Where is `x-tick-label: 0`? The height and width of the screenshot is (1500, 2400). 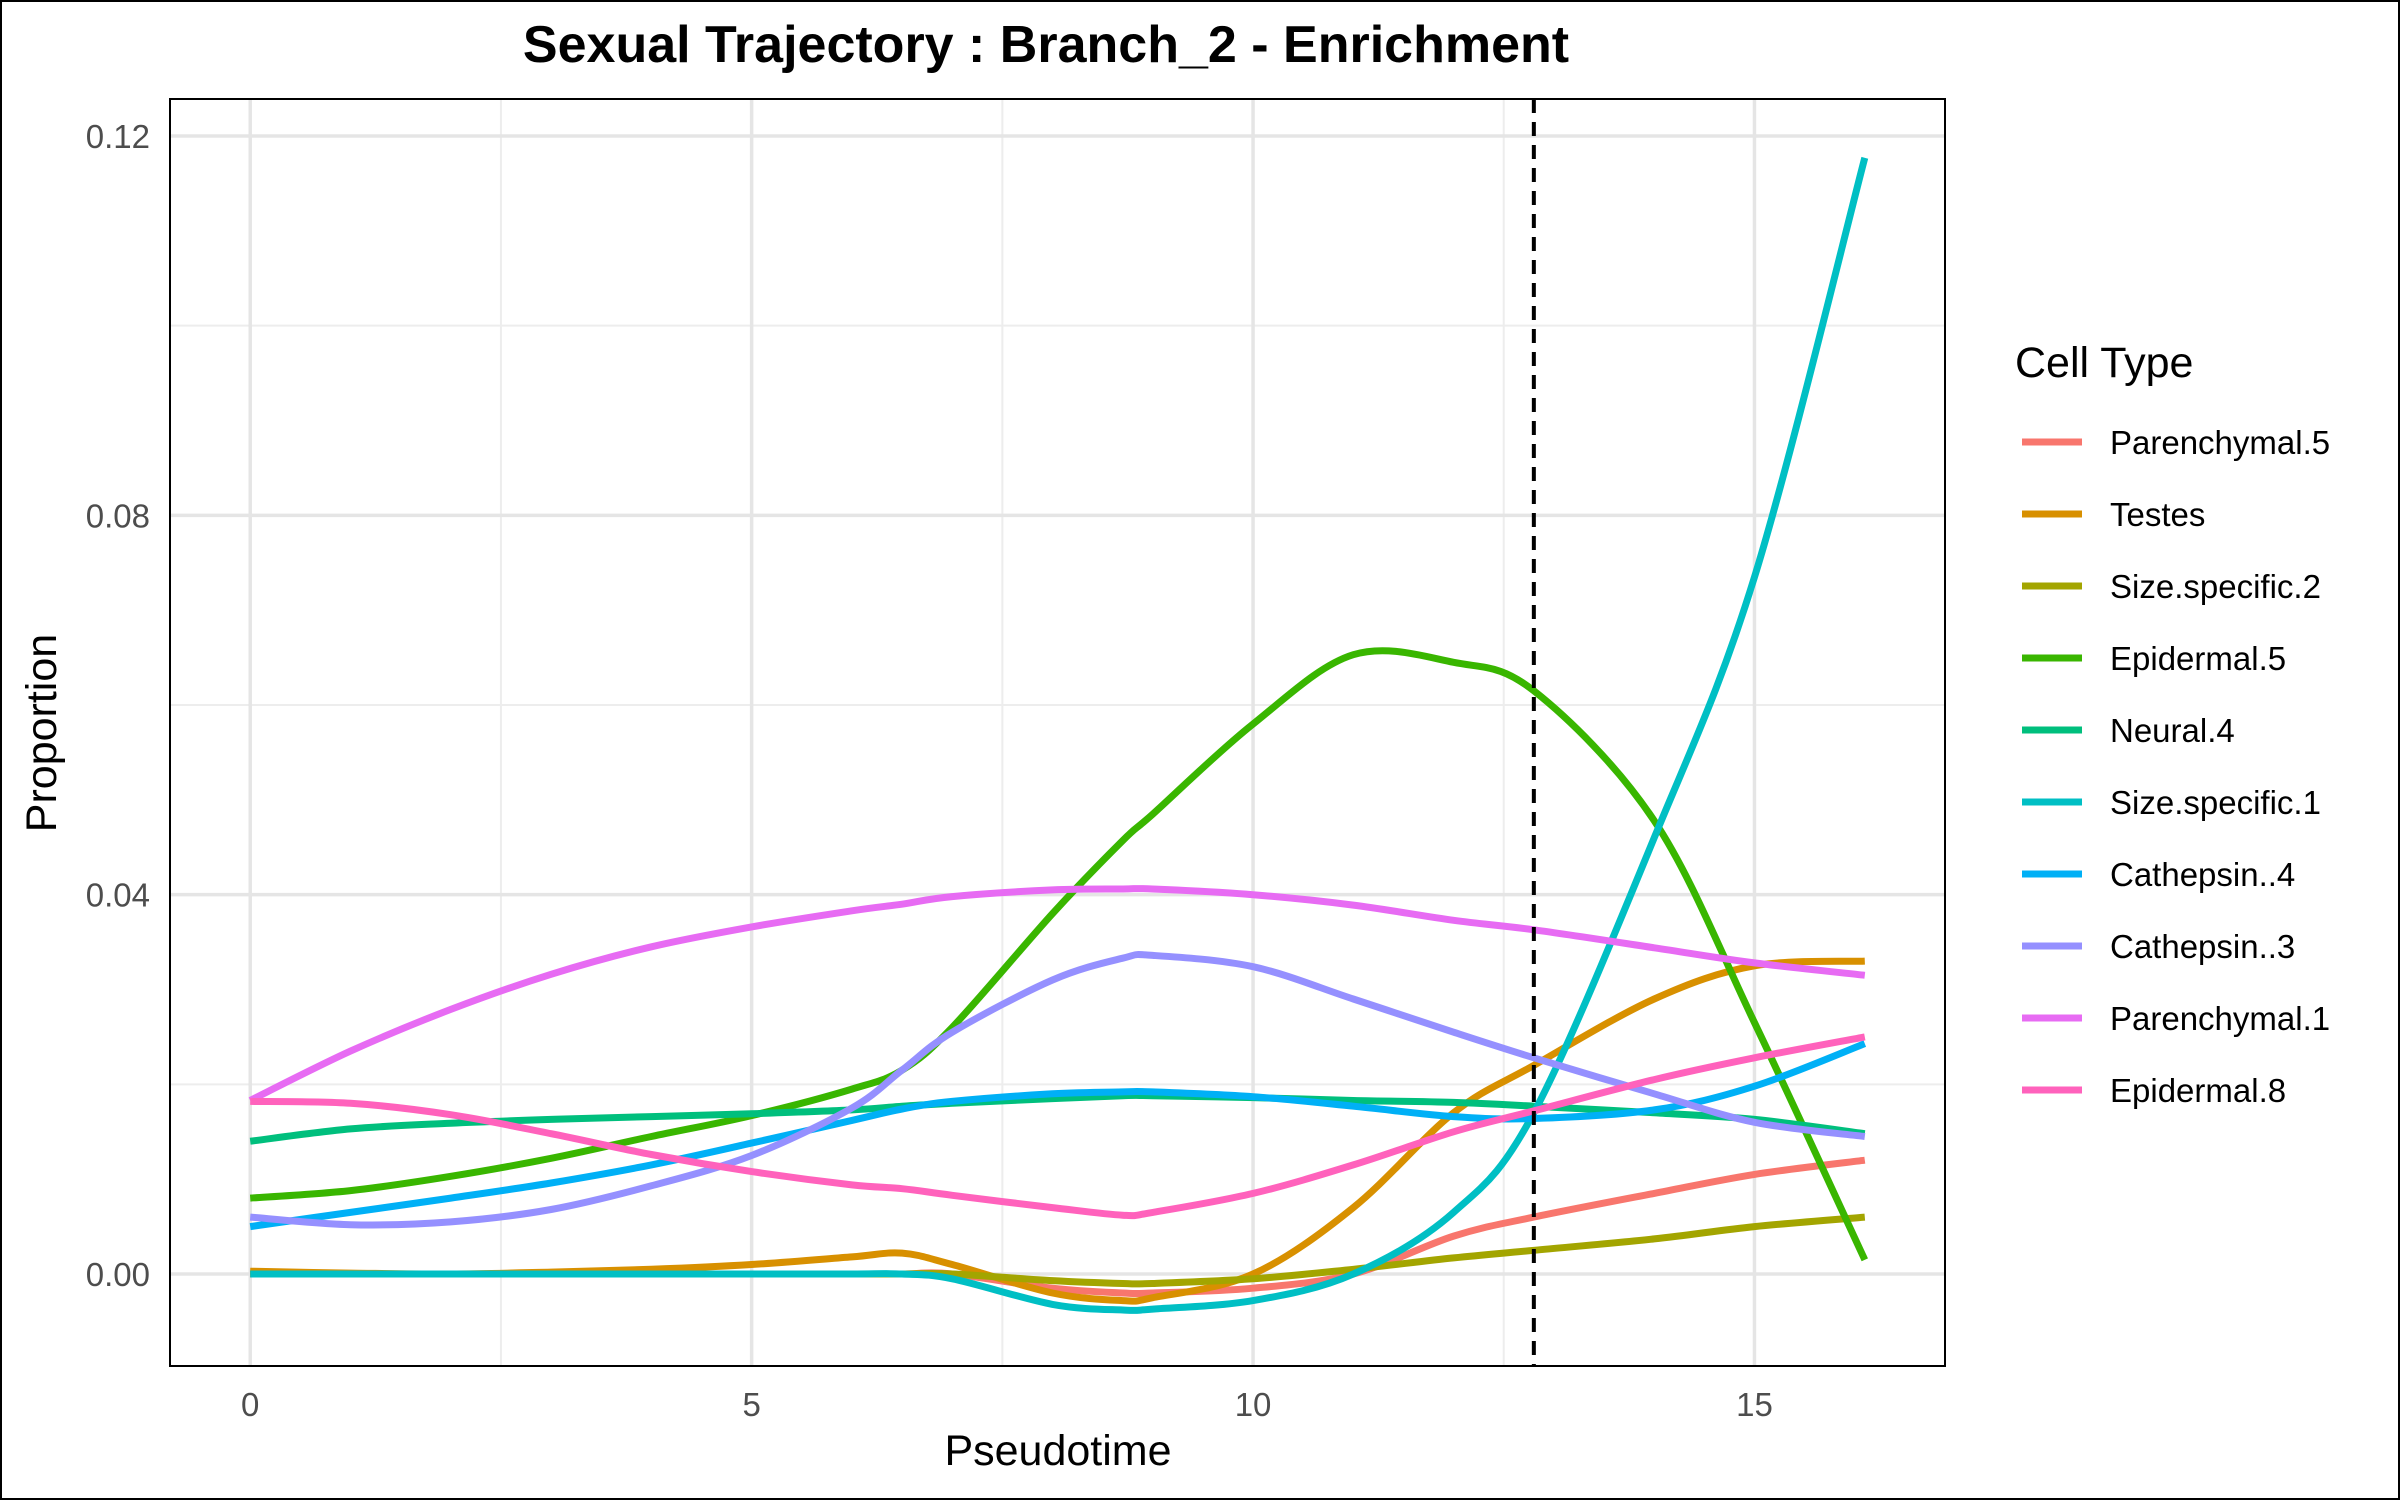 x-tick-label: 0 is located at coordinates (250, 1404).